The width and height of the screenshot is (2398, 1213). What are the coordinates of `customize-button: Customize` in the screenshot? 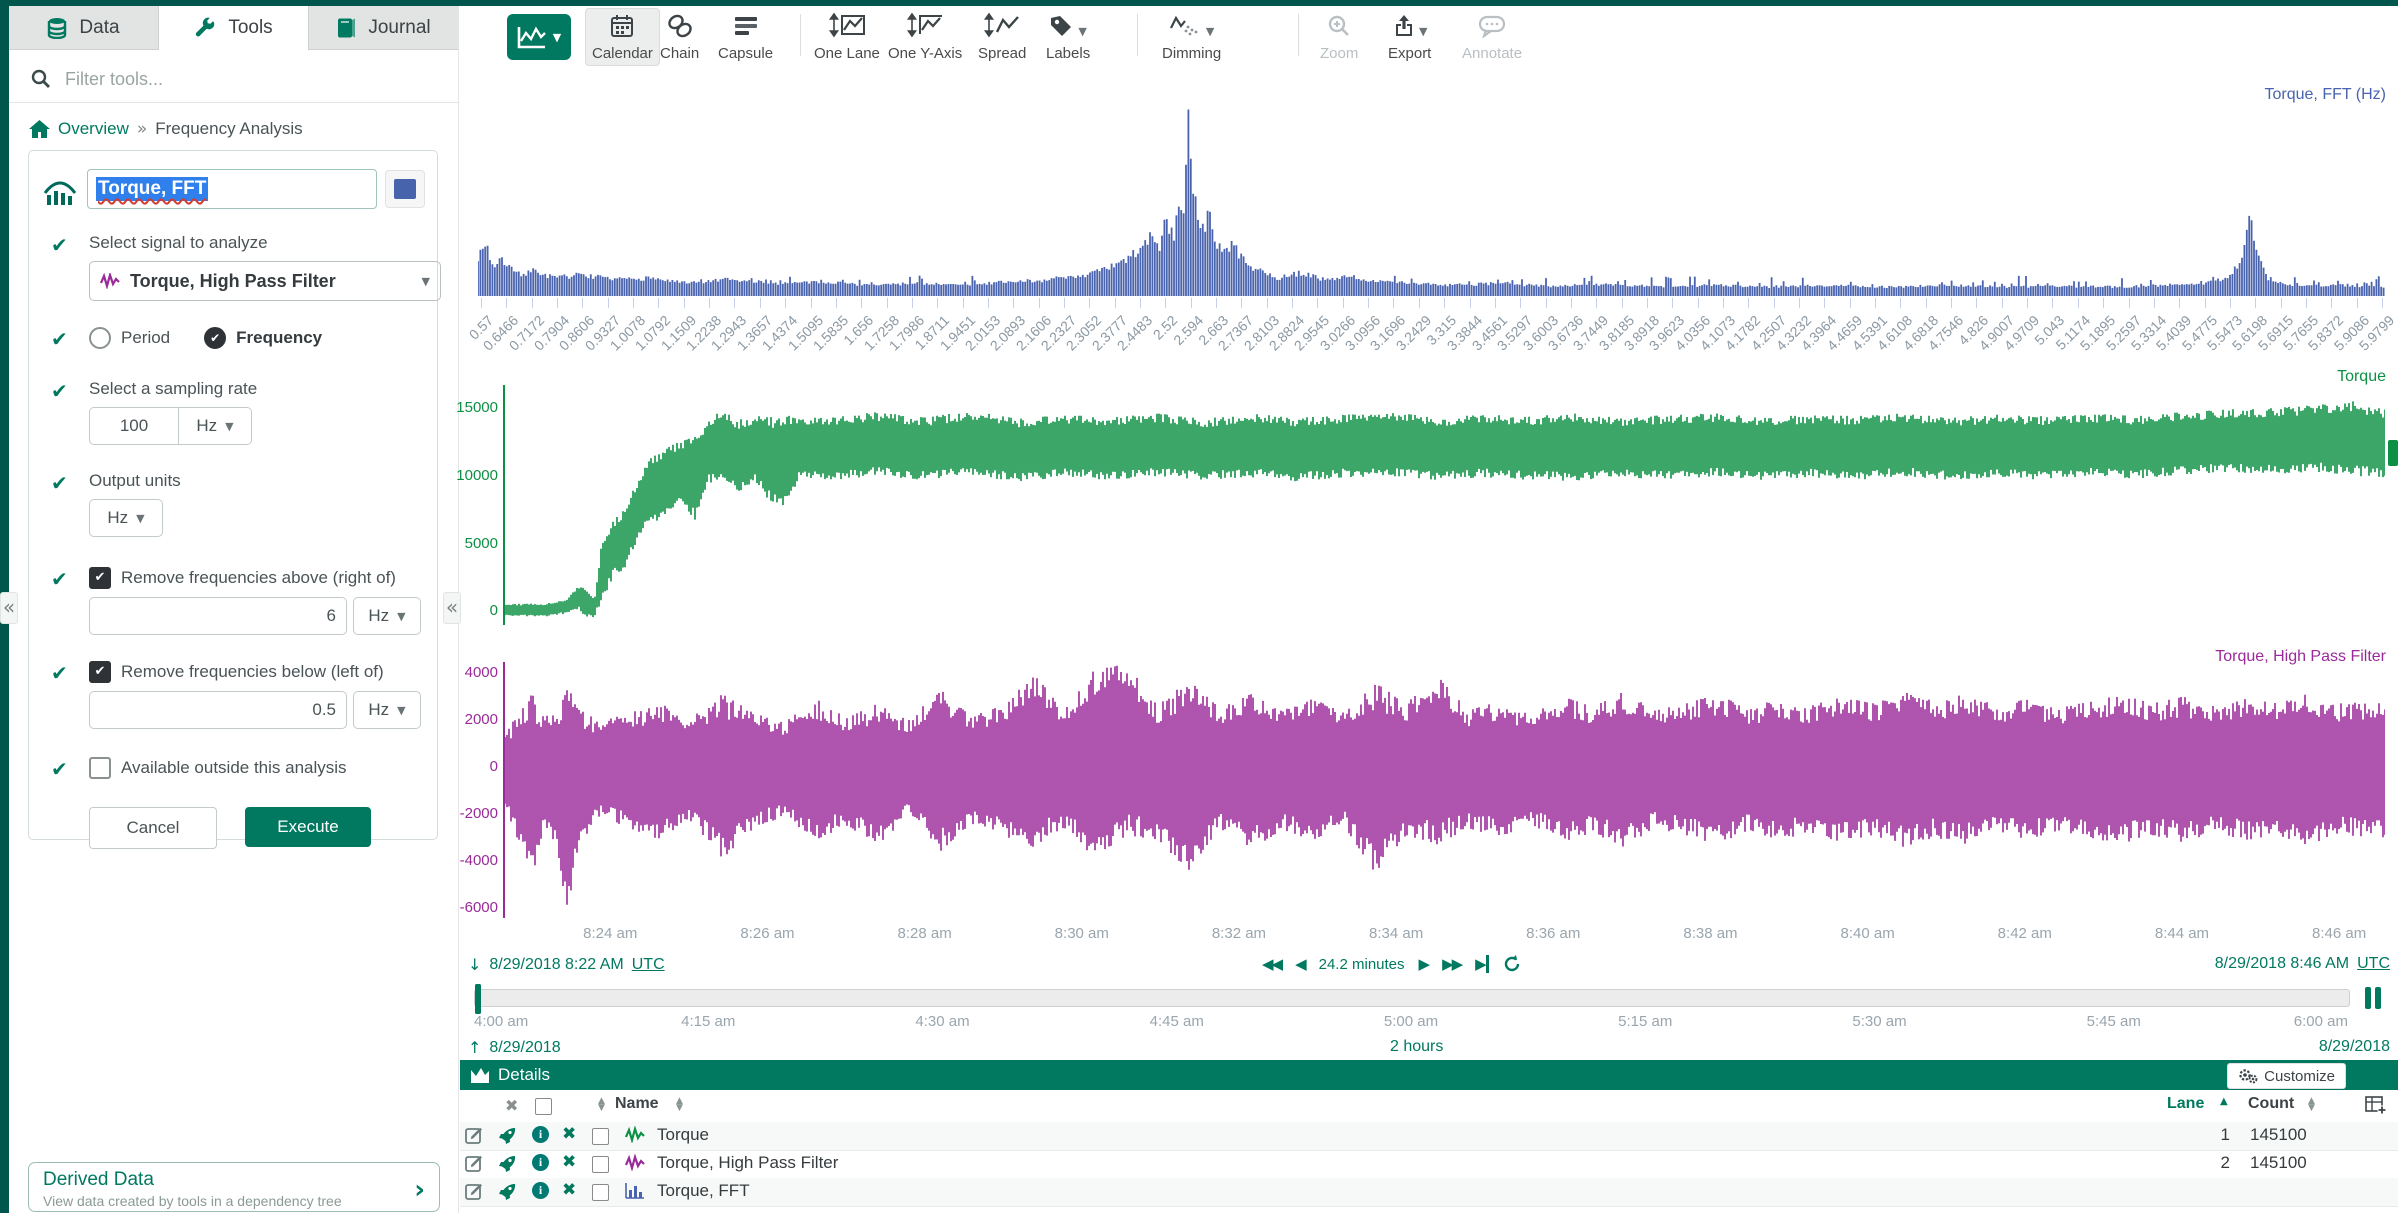 It's located at (2286, 1076).